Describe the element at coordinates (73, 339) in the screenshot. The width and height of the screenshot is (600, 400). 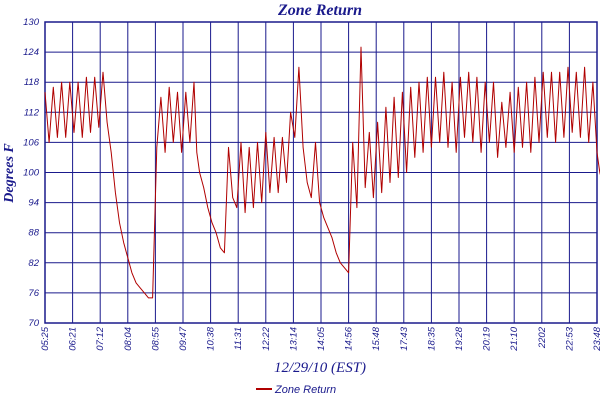
I see `x-tick-label: 06:21` at that location.